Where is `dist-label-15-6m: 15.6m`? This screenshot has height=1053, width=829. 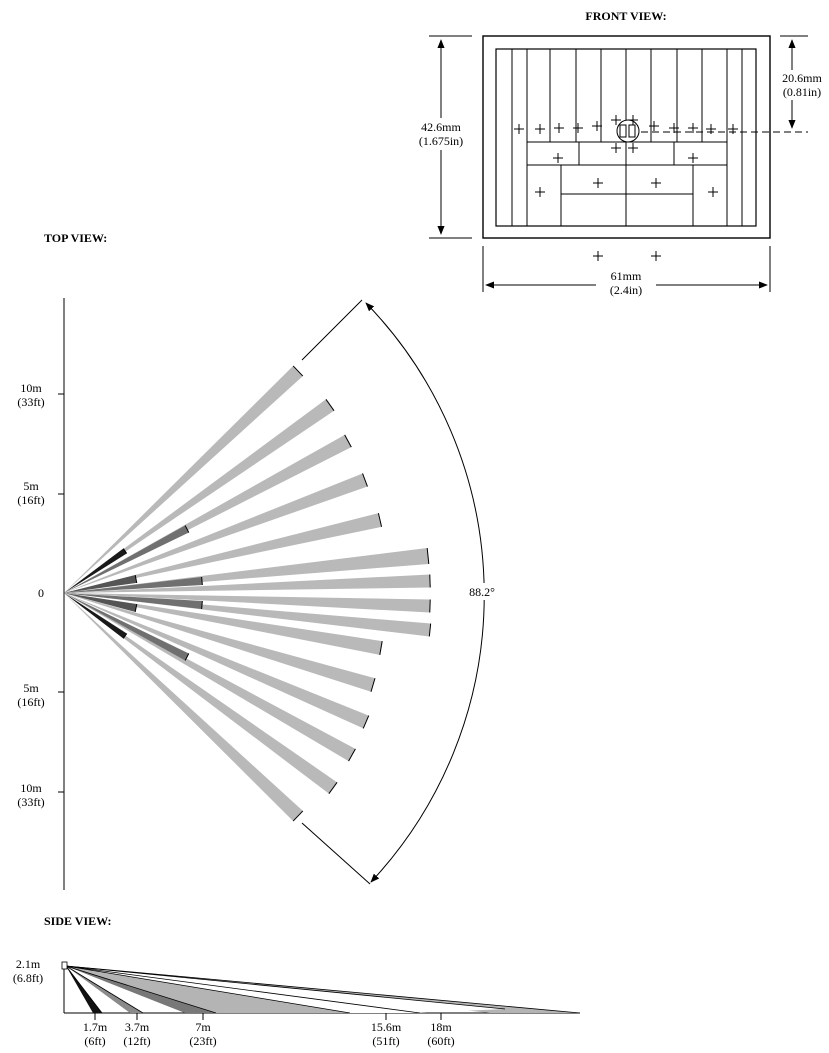 dist-label-15-6m: 15.6m is located at coordinates (386, 1027).